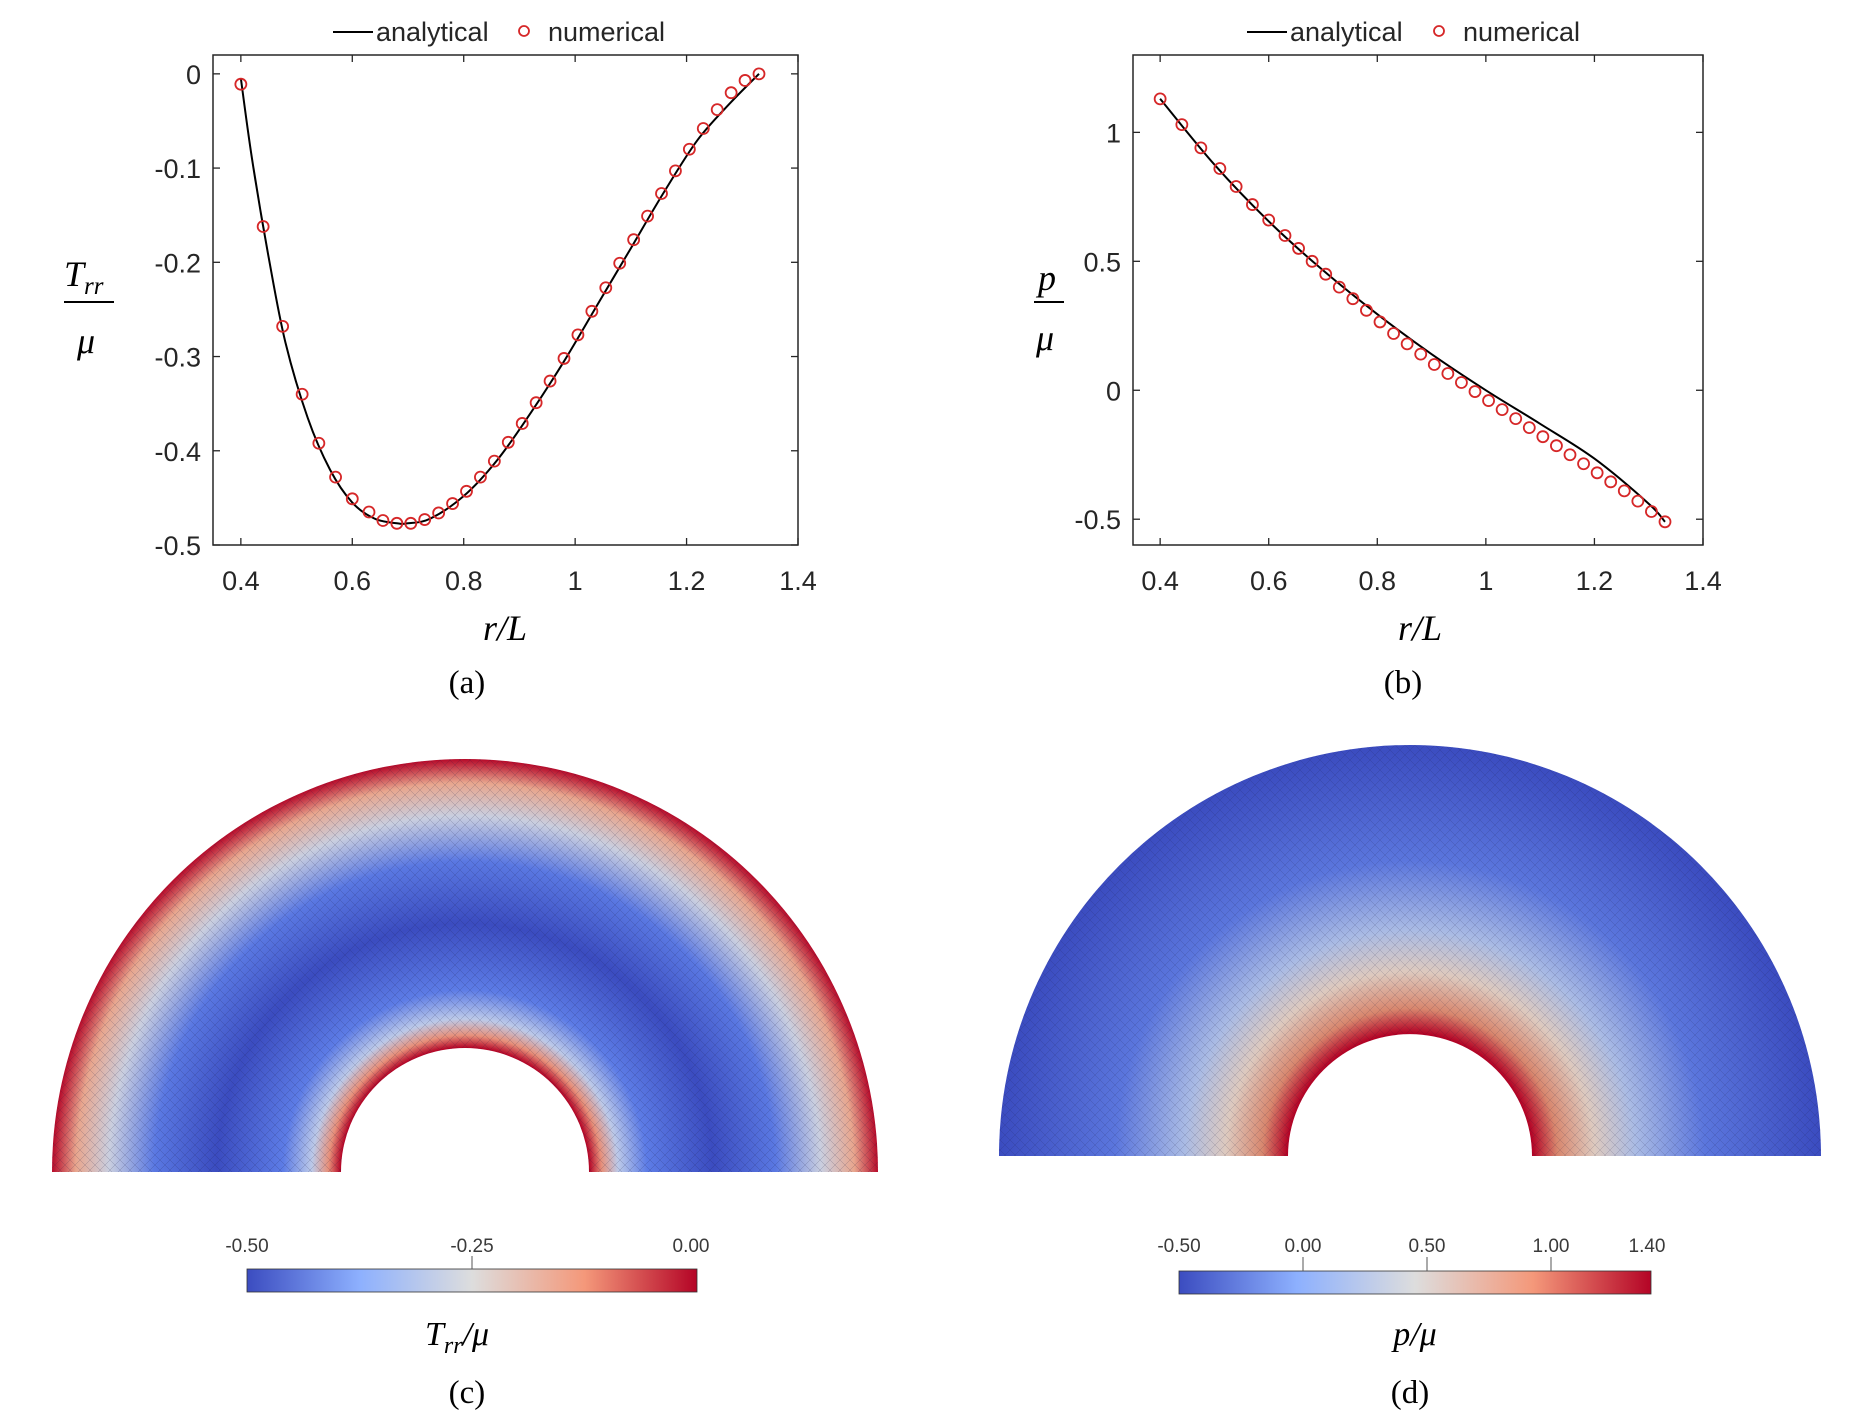 The width and height of the screenshot is (1854, 1418). Describe the element at coordinates (1403, 683) in the screenshot. I see `caption-b: (b)` at that location.